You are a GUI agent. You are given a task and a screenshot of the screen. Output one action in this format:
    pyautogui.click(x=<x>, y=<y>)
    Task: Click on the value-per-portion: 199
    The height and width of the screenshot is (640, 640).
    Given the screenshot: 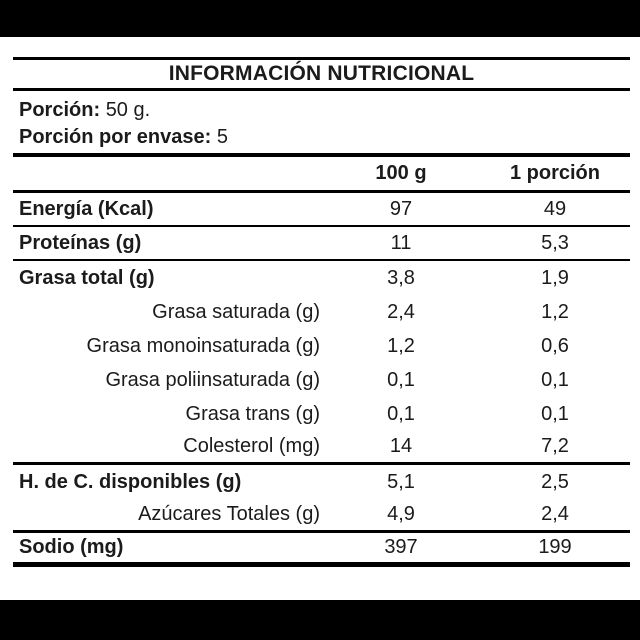 What is the action you would take?
    pyautogui.click(x=555, y=547)
    